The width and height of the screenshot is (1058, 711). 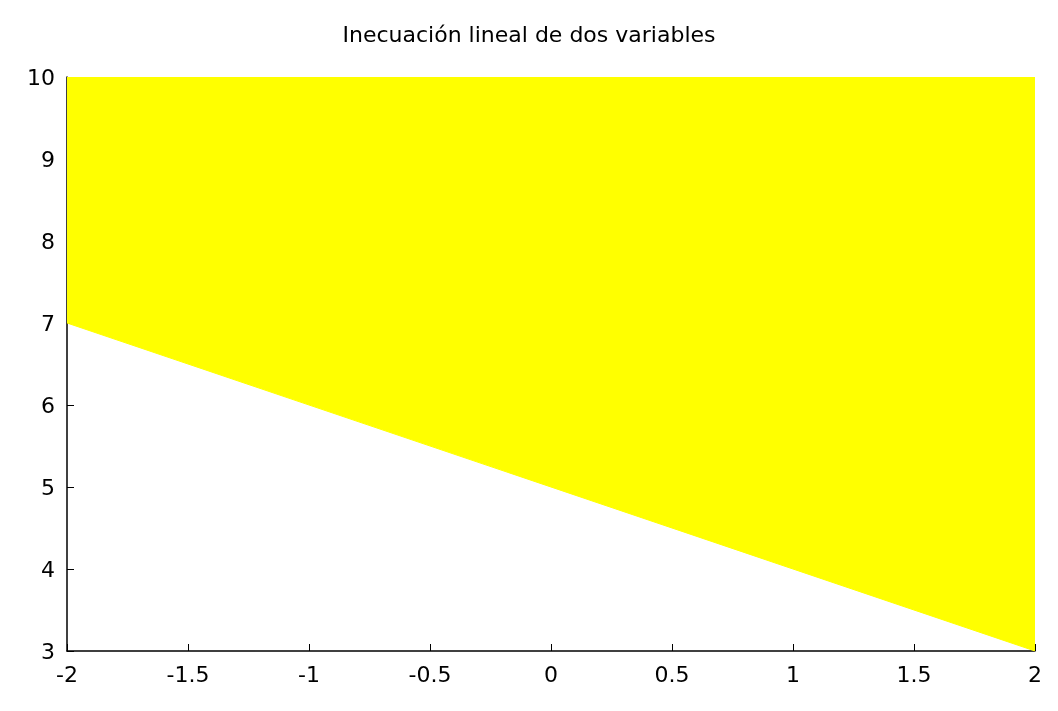 I want to click on y-tick-label: 6, so click(x=48, y=405).